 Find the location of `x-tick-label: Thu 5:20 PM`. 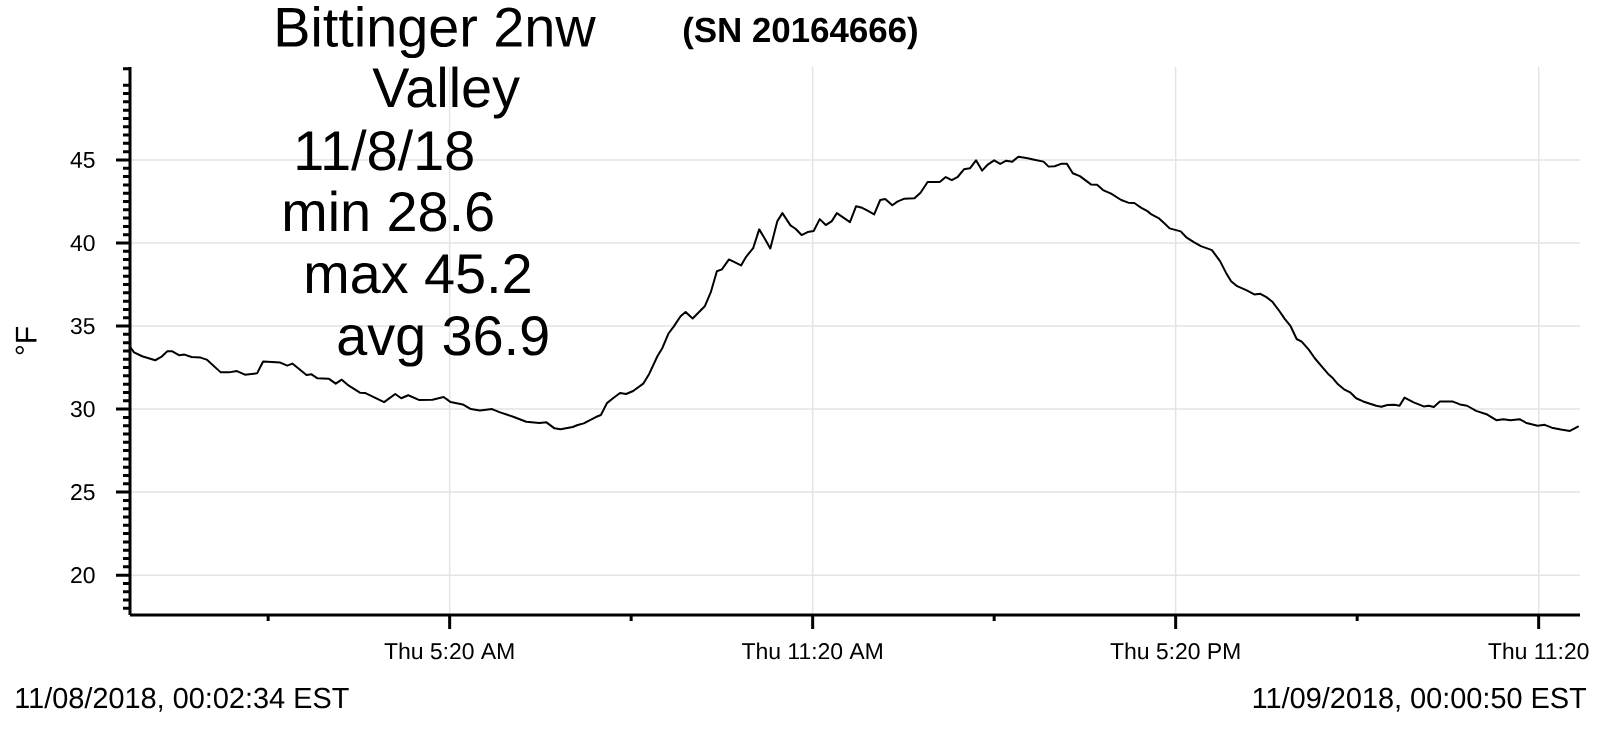

x-tick-label: Thu 5:20 PM is located at coordinates (1175, 651).